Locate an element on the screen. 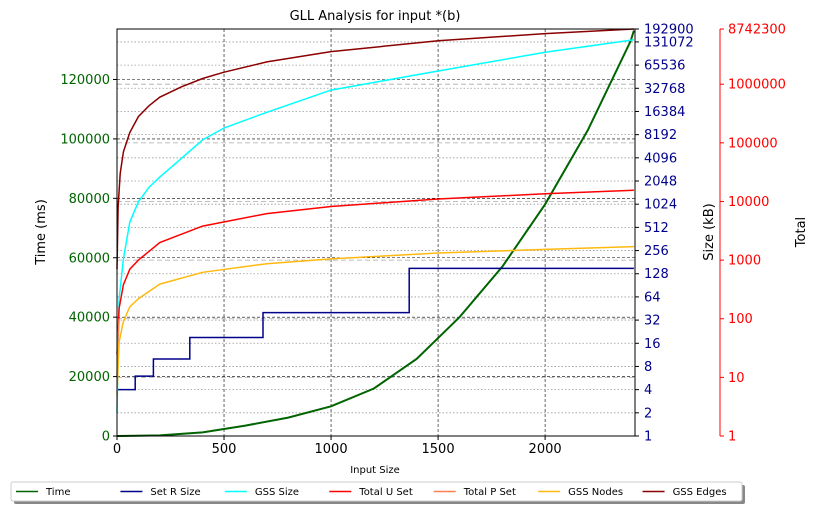  size-tick-label: 1024 is located at coordinates (660, 205).